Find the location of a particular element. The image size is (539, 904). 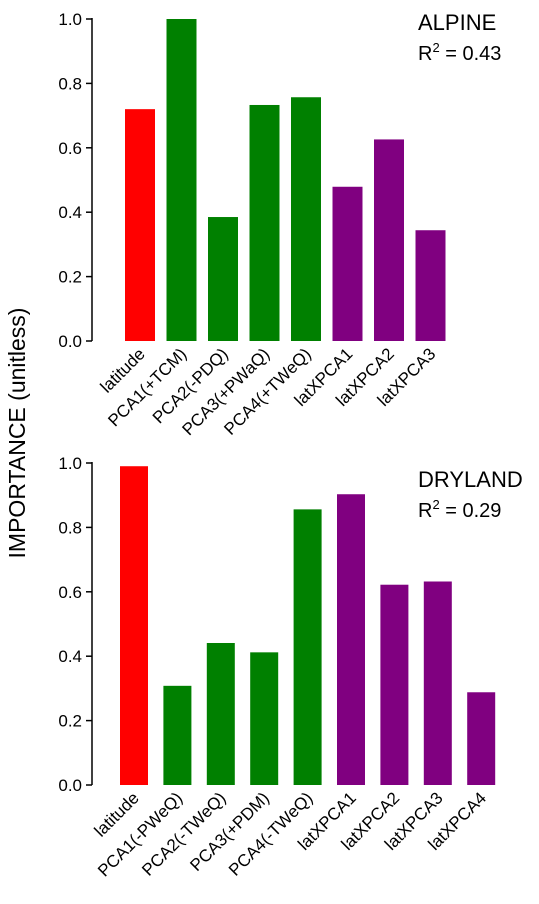

bar-pca3-pwaq is located at coordinates (264, 222).